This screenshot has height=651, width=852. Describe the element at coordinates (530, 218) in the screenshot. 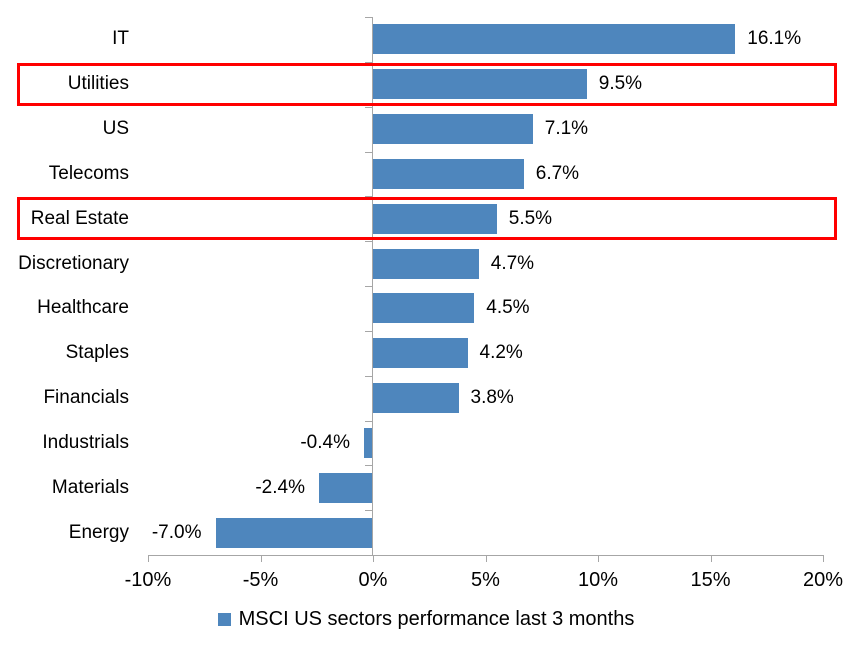

I see `value-label: 5.5%` at that location.